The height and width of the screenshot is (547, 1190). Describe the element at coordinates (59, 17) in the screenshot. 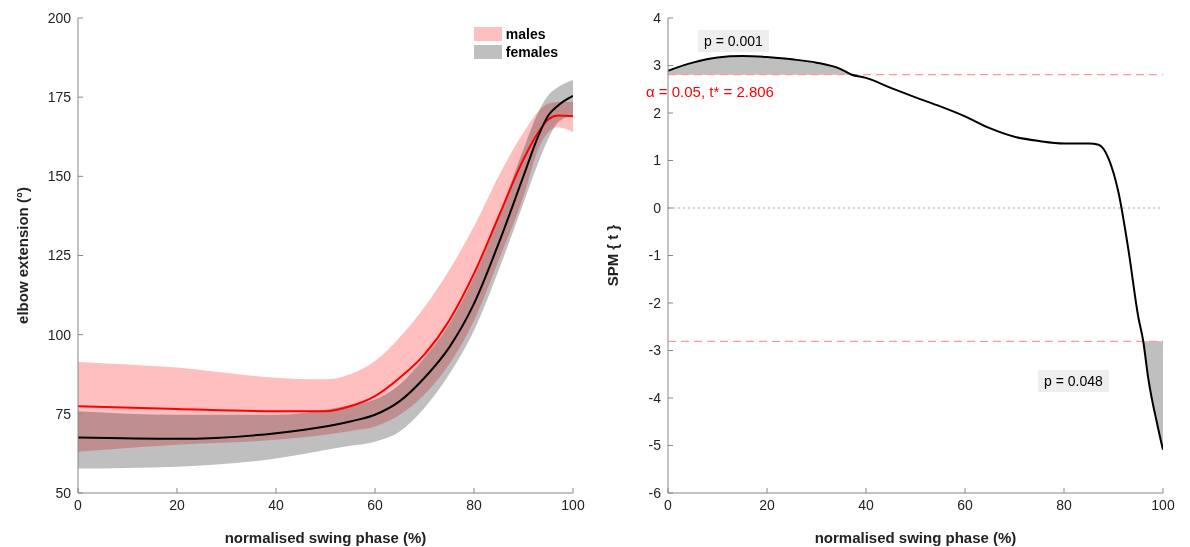

I see `y-tick-label: 200` at that location.